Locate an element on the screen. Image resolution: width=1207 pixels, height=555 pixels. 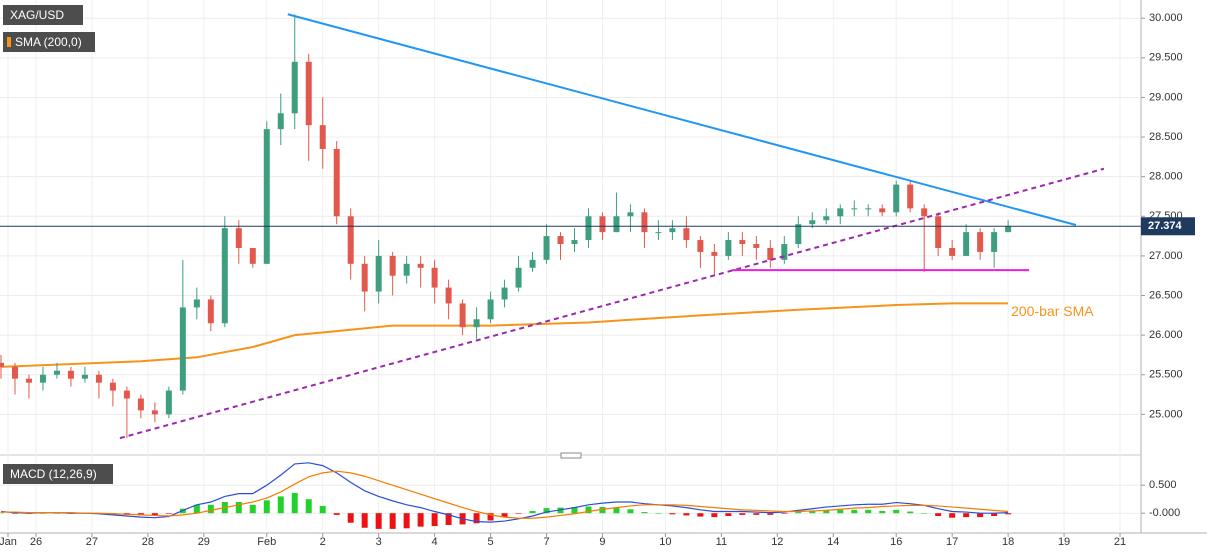
y-tick-label: 26.500 is located at coordinates (1166, 295).